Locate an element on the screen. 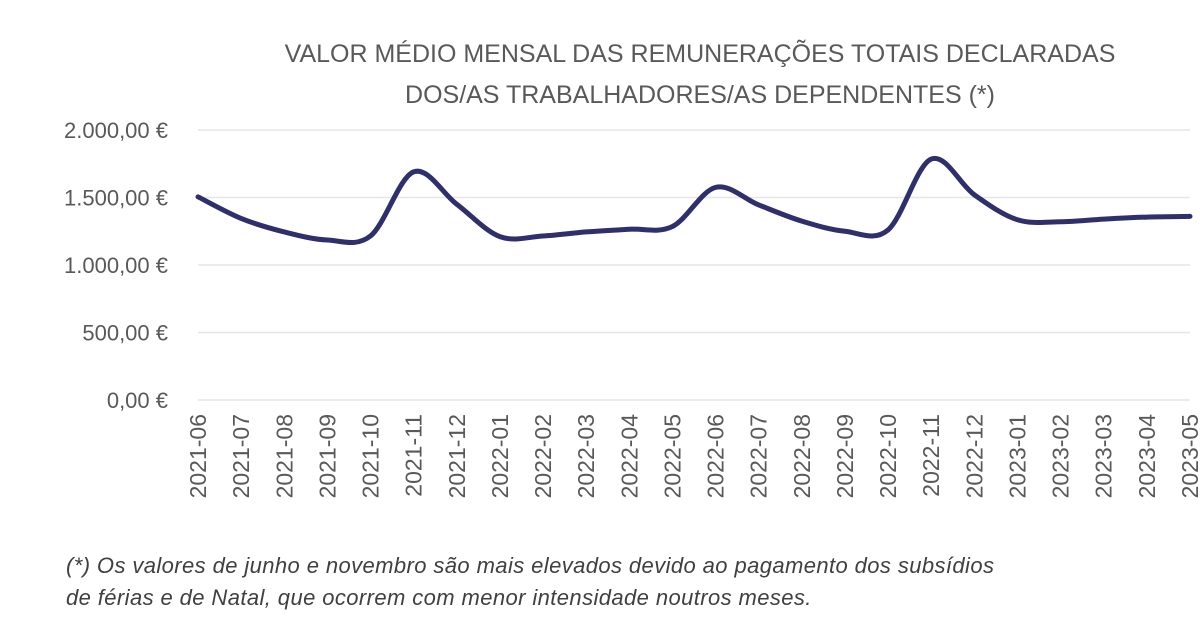  x-tick-label: 2022-07 is located at coordinates (759, 456).